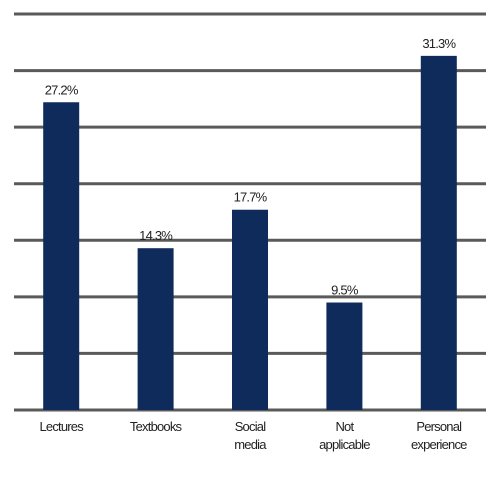  What do you see at coordinates (61, 426) in the screenshot?
I see `x-tick-label: Lectures` at bounding box center [61, 426].